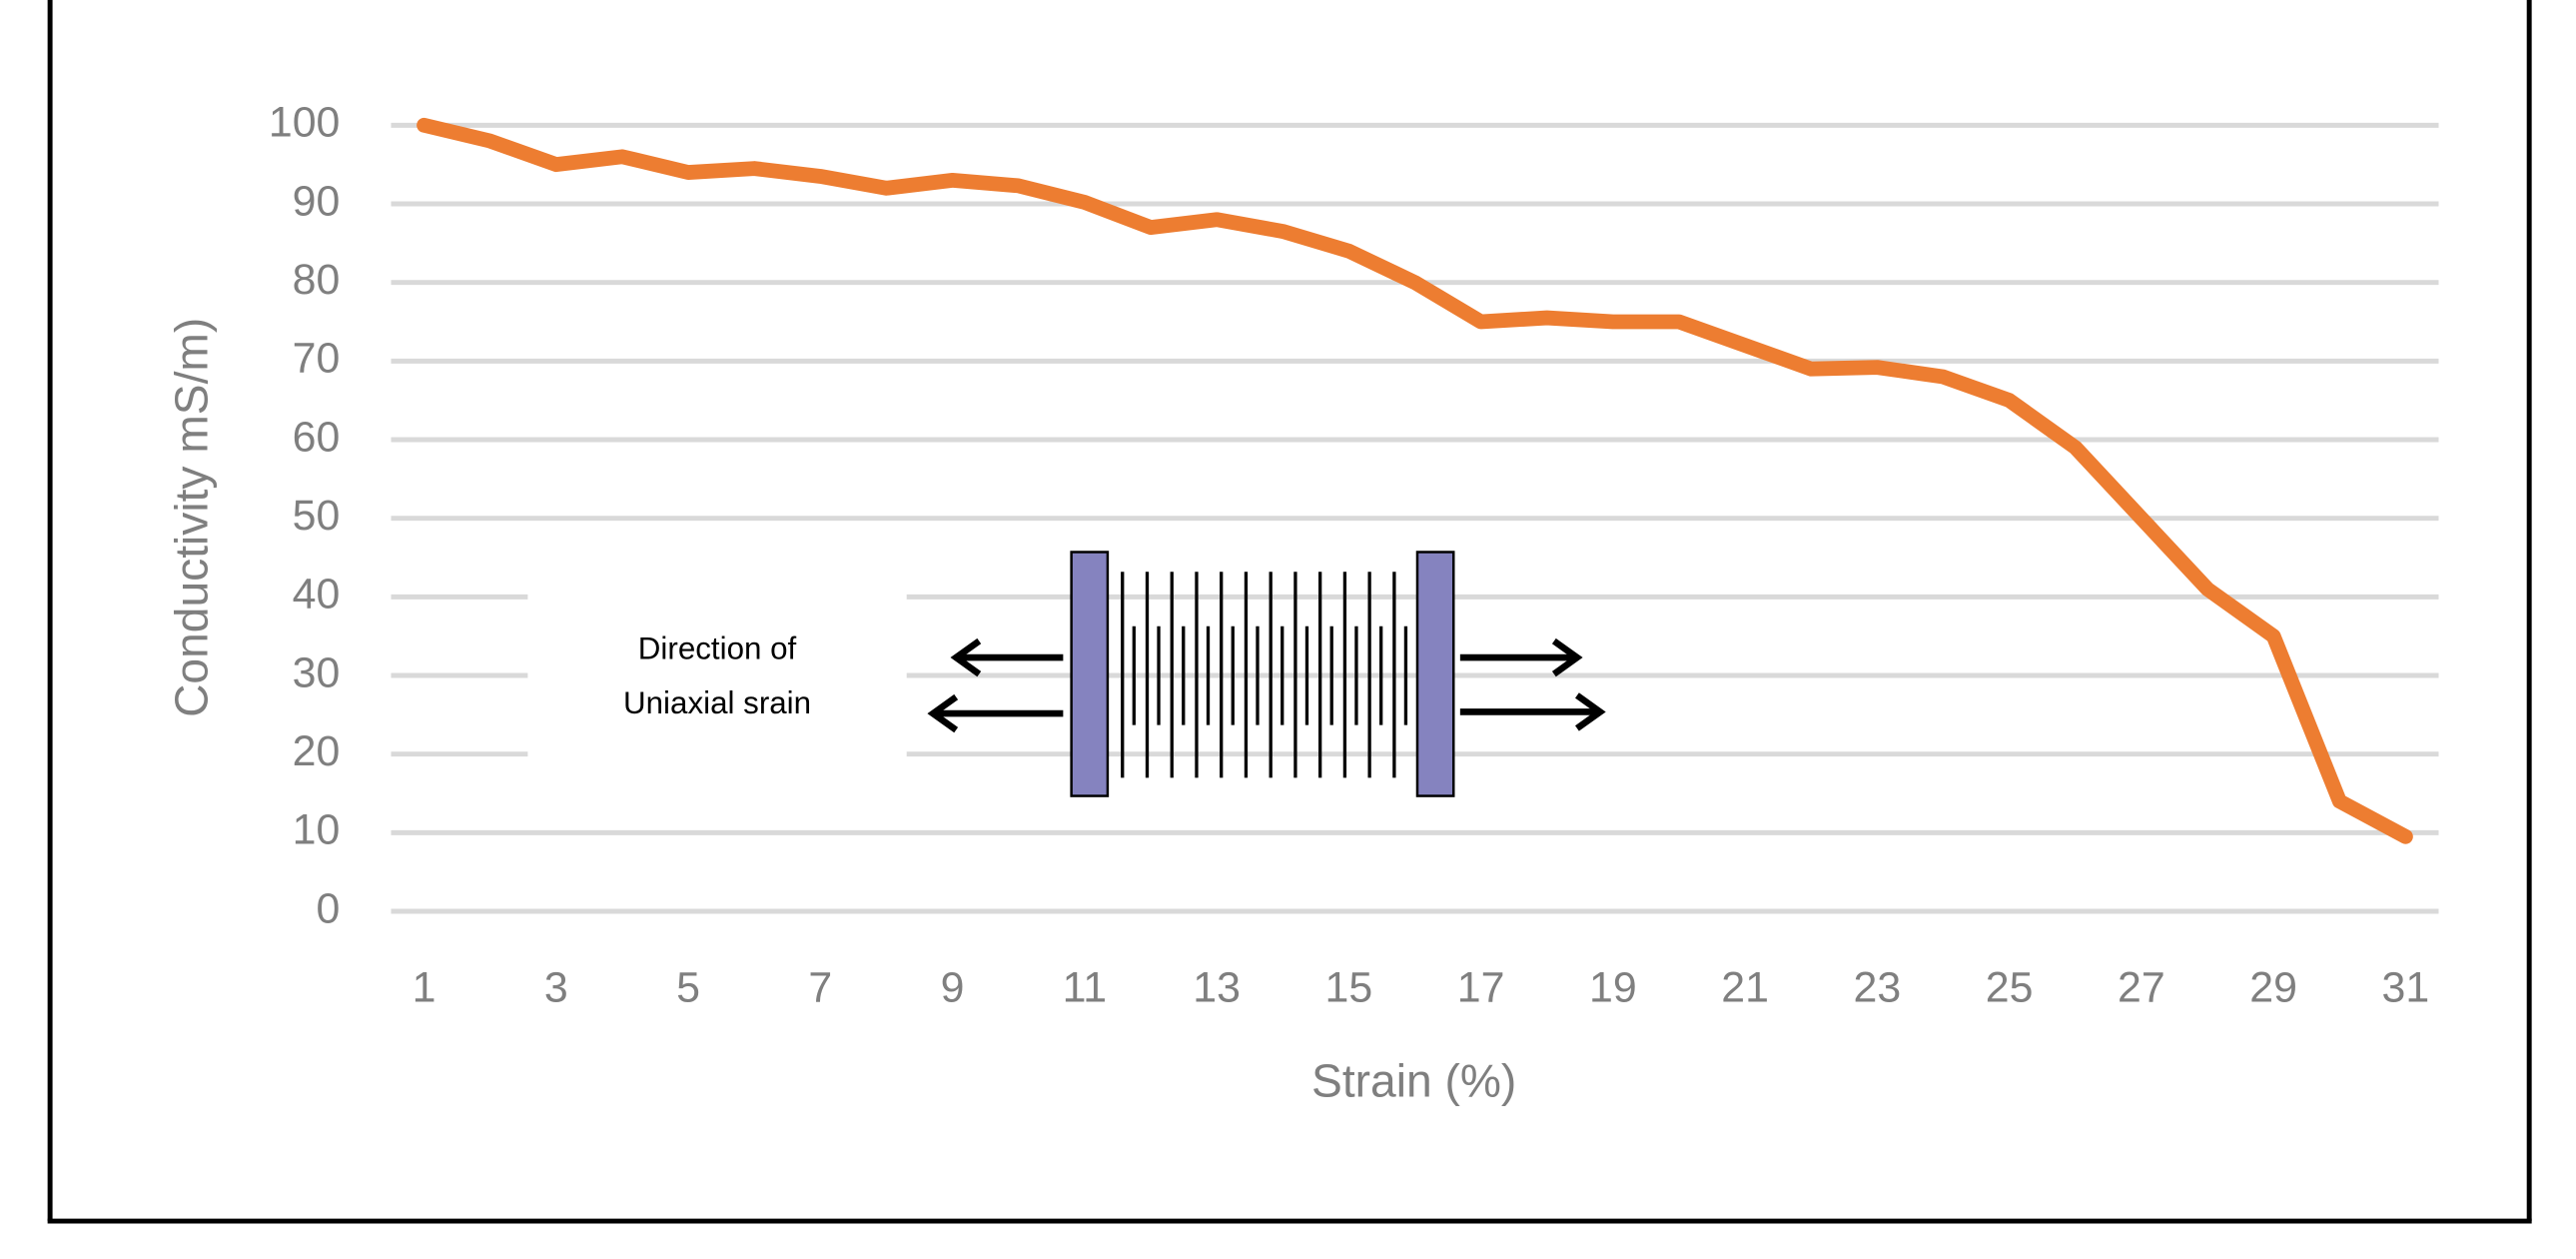  Describe the element at coordinates (1349, 988) in the screenshot. I see `x-tick-label: 15` at that location.